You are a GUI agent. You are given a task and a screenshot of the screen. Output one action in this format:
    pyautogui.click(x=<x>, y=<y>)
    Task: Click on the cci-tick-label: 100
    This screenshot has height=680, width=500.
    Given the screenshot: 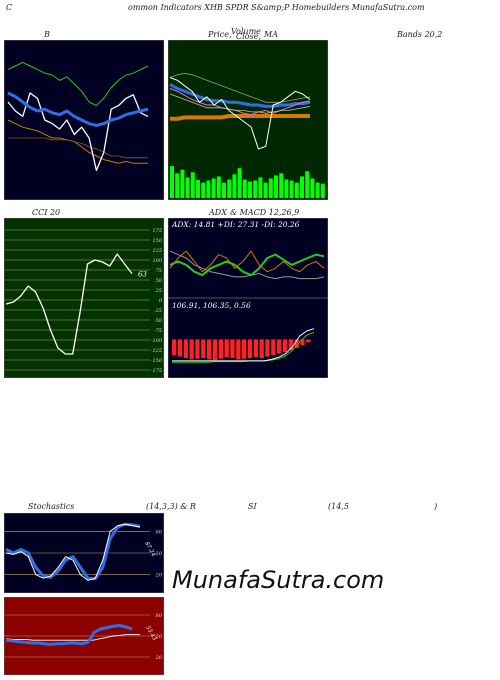 What is the action you would take?
    pyautogui.click(x=157, y=261)
    